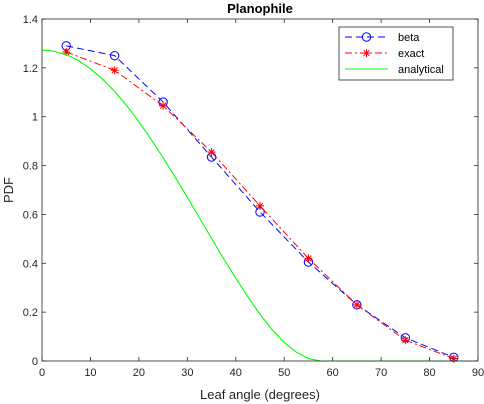  What do you see at coordinates (411, 54) in the screenshot?
I see `legend-label-exact: exact` at bounding box center [411, 54].